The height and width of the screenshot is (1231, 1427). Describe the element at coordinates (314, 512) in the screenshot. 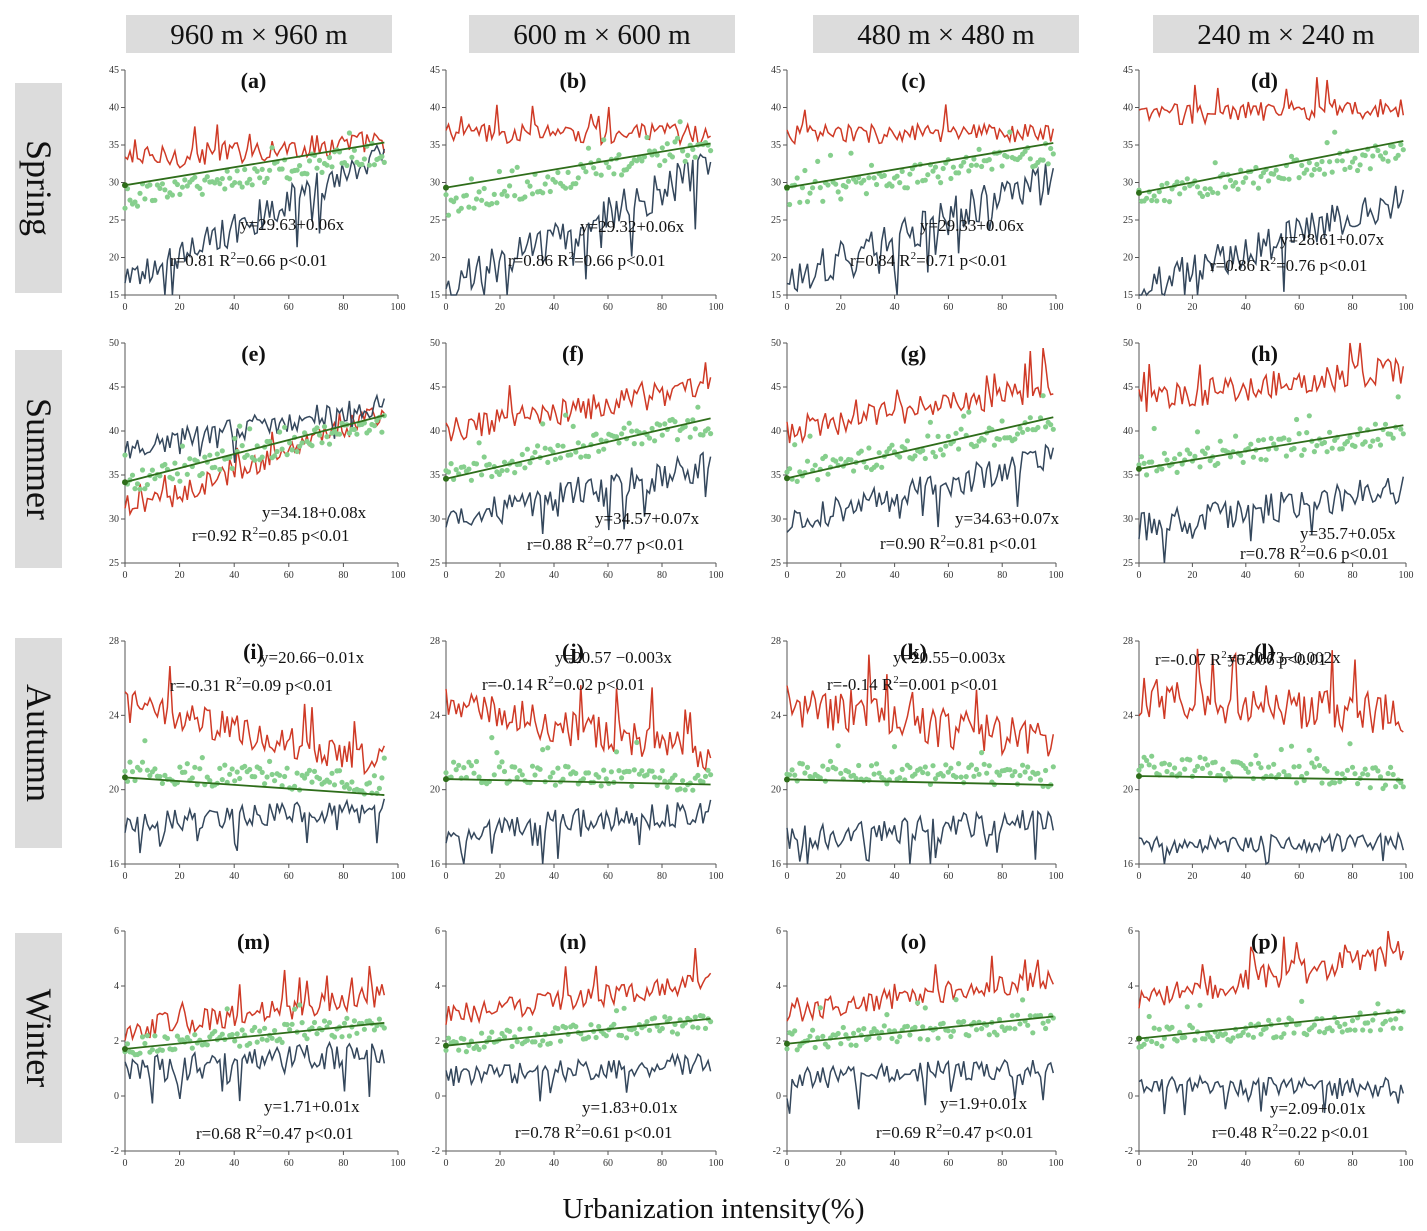

I see `equation-label: y=34.18+0.08x` at that location.